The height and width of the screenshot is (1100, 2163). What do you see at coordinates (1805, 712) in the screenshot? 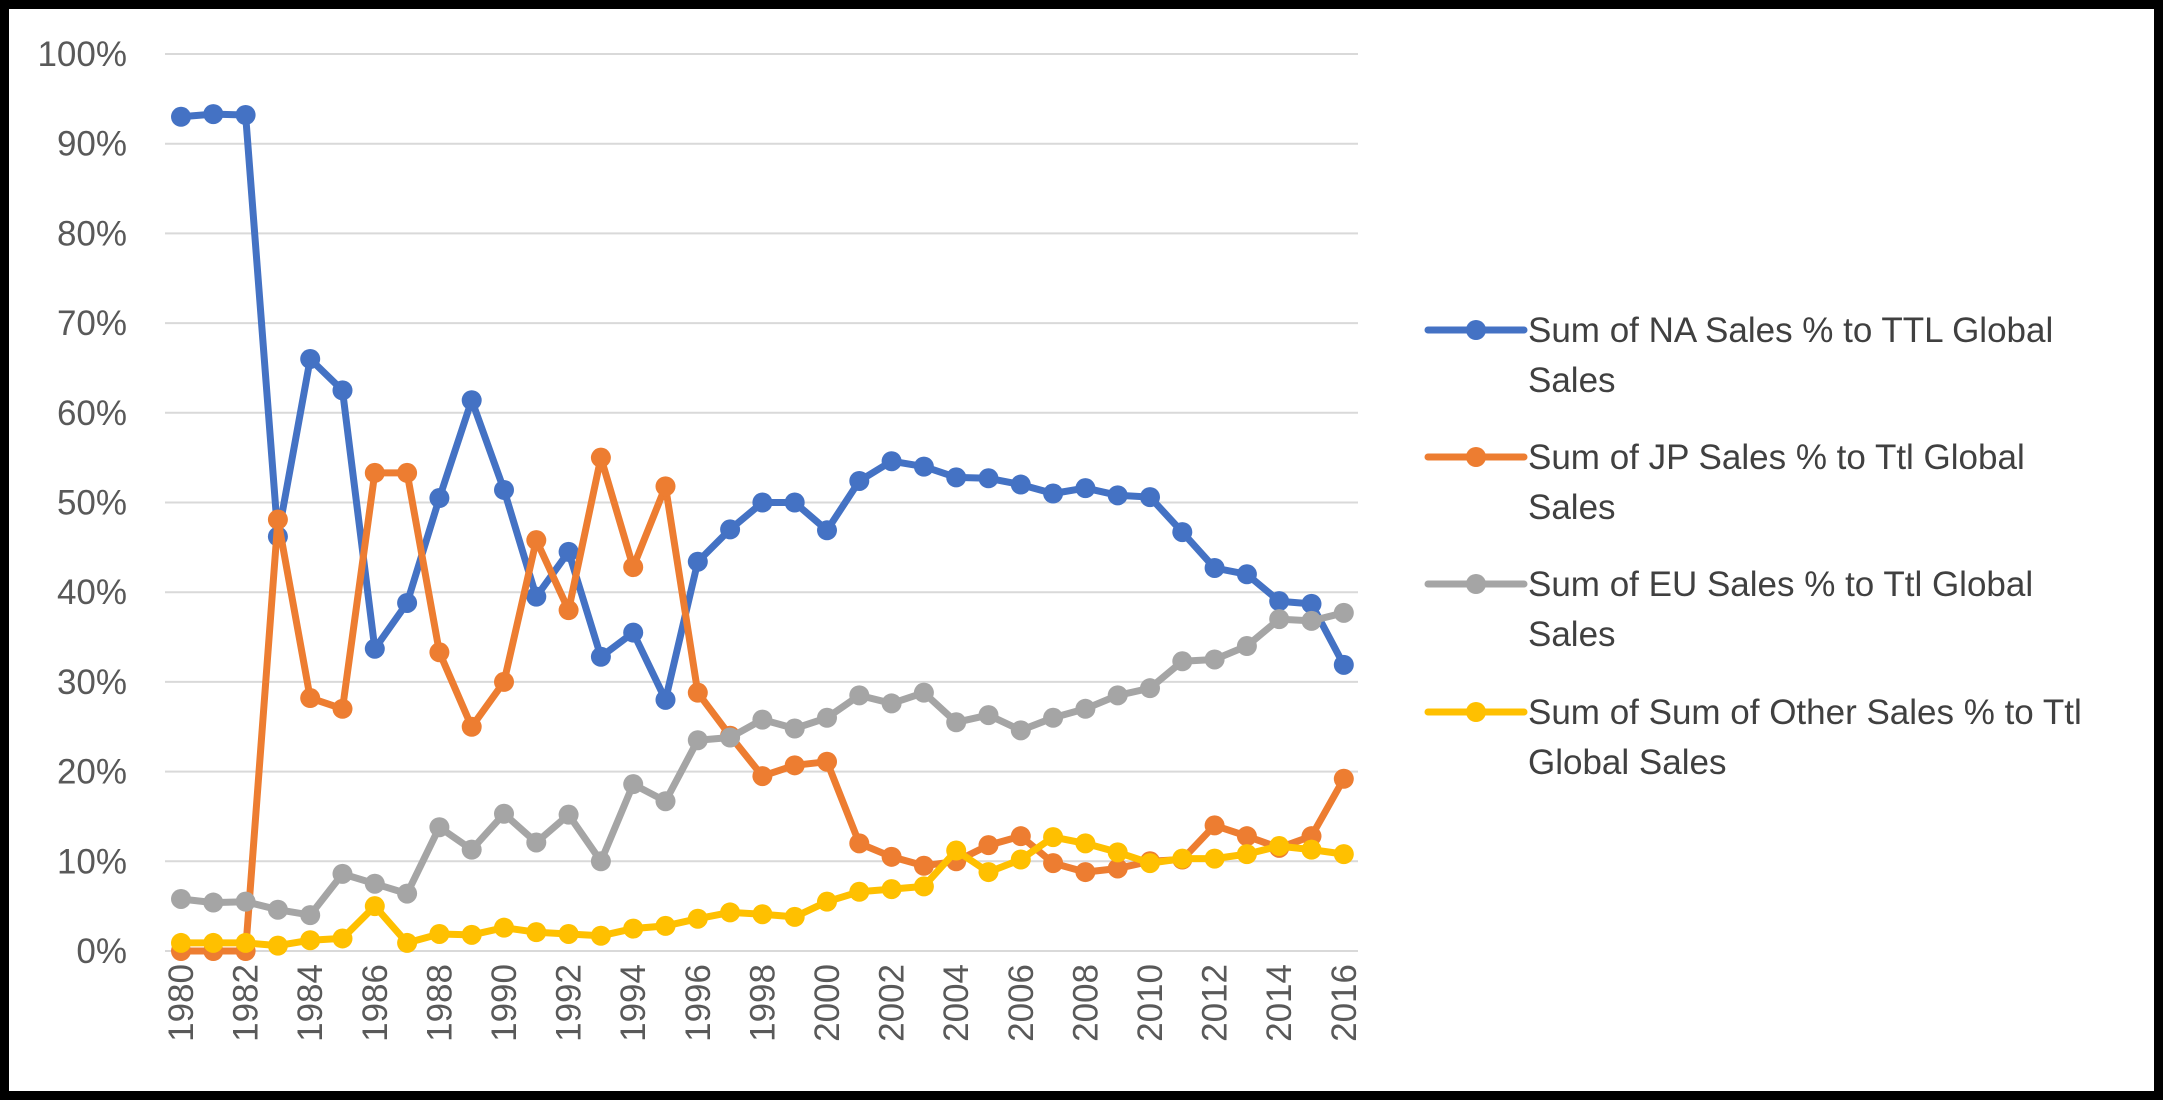
I see `legend-label: Sum of Sum of Other Sales % to Ttl` at bounding box center [1805, 712].